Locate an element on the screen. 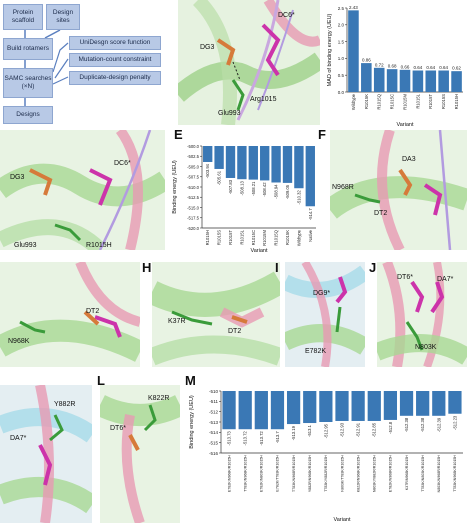 Image resolution: width=467 pixels, height=525 pixels. structure-b: DC6* DG3 Arg1015 Glu993 is located at coordinates (249, 62).